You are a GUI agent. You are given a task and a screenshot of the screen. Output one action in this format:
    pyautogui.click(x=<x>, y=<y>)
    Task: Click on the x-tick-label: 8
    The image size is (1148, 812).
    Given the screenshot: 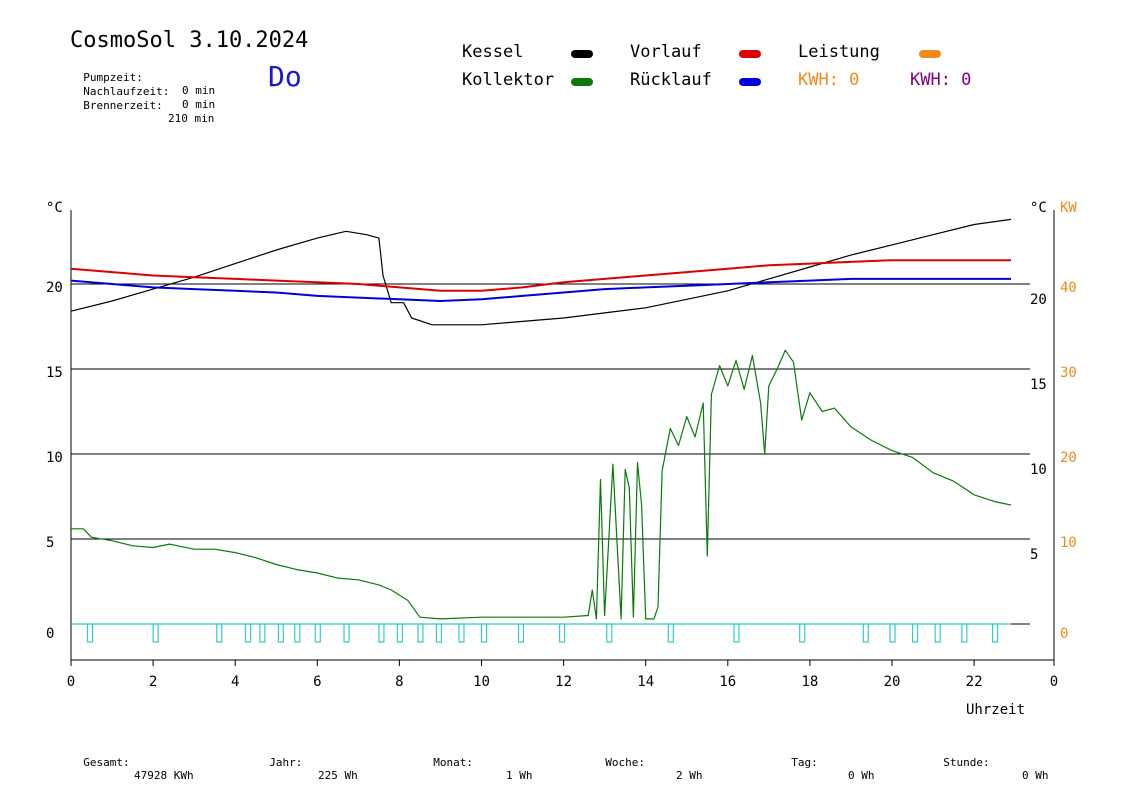 What is the action you would take?
    pyautogui.click(x=399, y=682)
    